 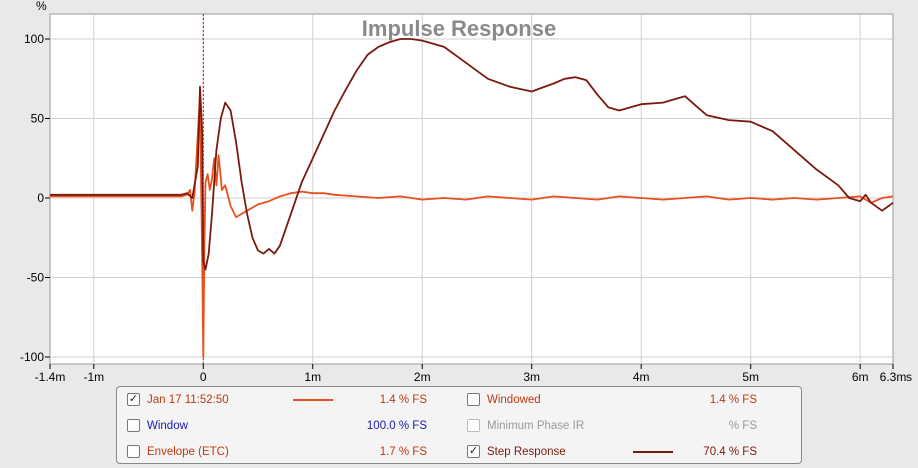 What do you see at coordinates (188, 400) in the screenshot?
I see `legend-label: Jan 17 11:52:50` at bounding box center [188, 400].